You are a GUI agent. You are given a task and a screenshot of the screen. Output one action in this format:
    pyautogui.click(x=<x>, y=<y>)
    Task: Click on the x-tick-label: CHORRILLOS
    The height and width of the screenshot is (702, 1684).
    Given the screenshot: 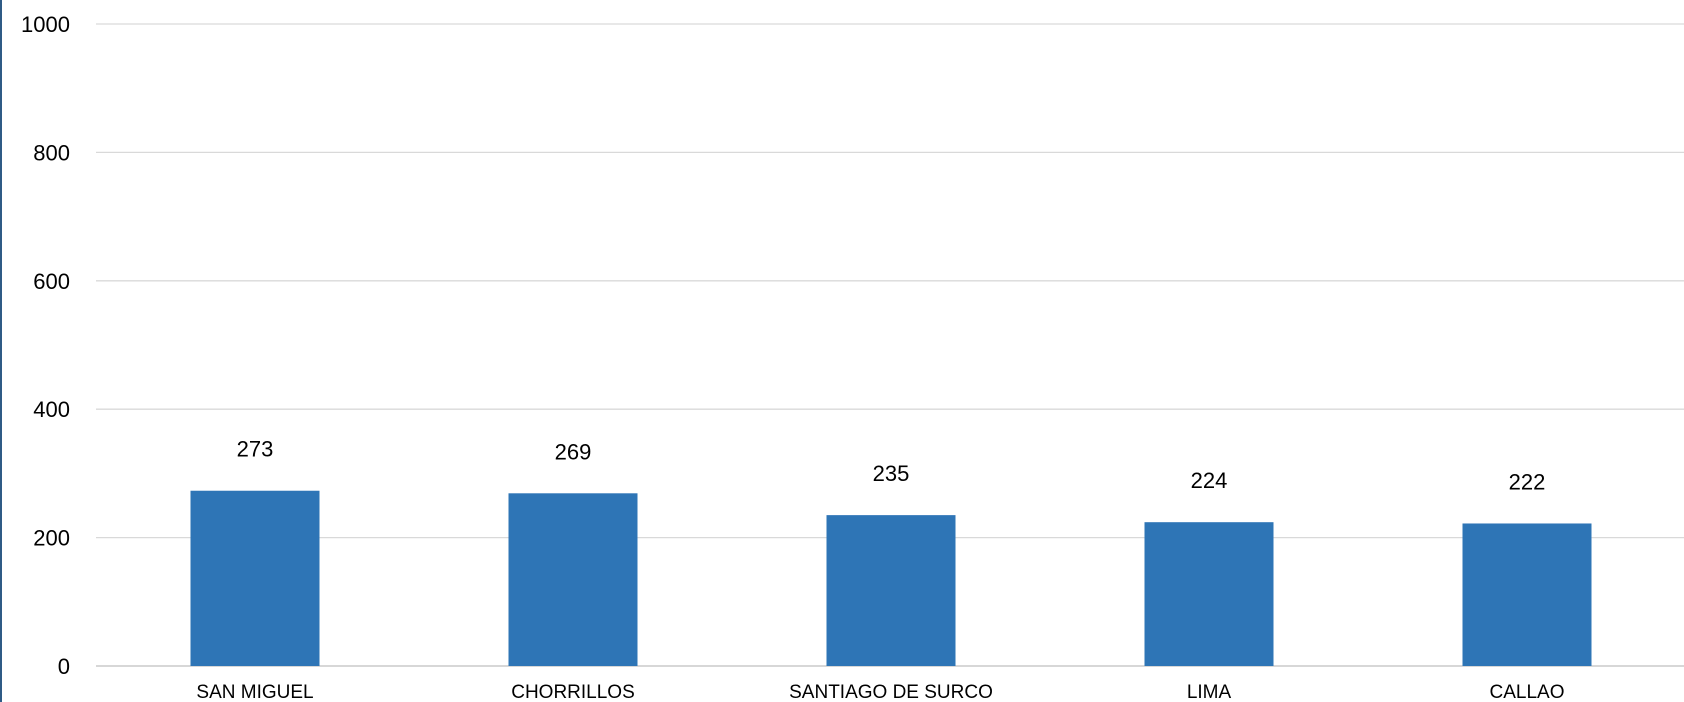 What is the action you would take?
    pyautogui.click(x=573, y=692)
    